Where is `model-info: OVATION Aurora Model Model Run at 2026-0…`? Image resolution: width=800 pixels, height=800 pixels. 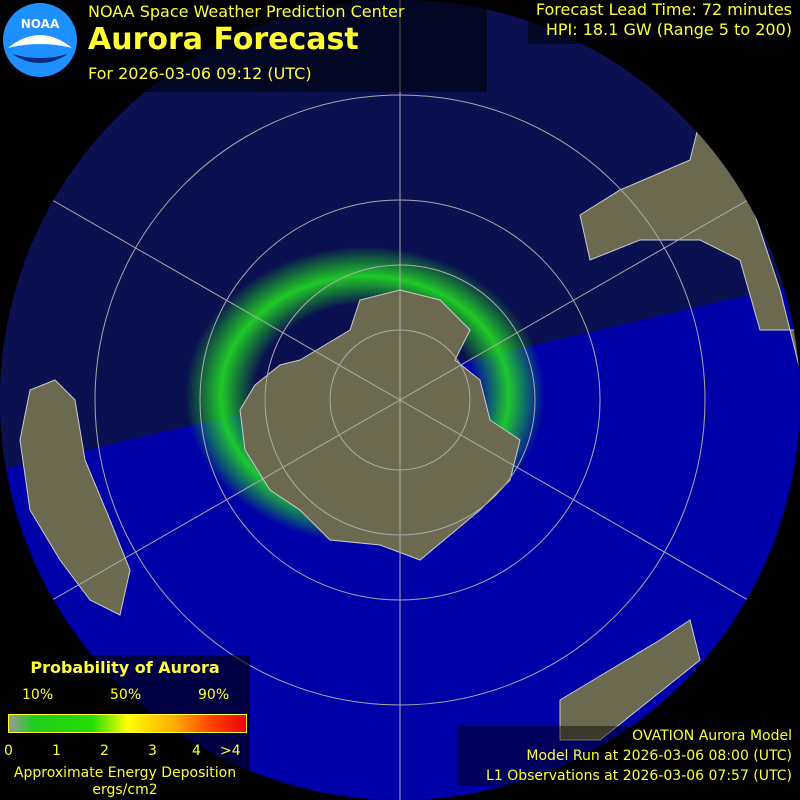
model-info: OVATION Aurora Model Model Run at 2026-0… is located at coordinates (625, 756).